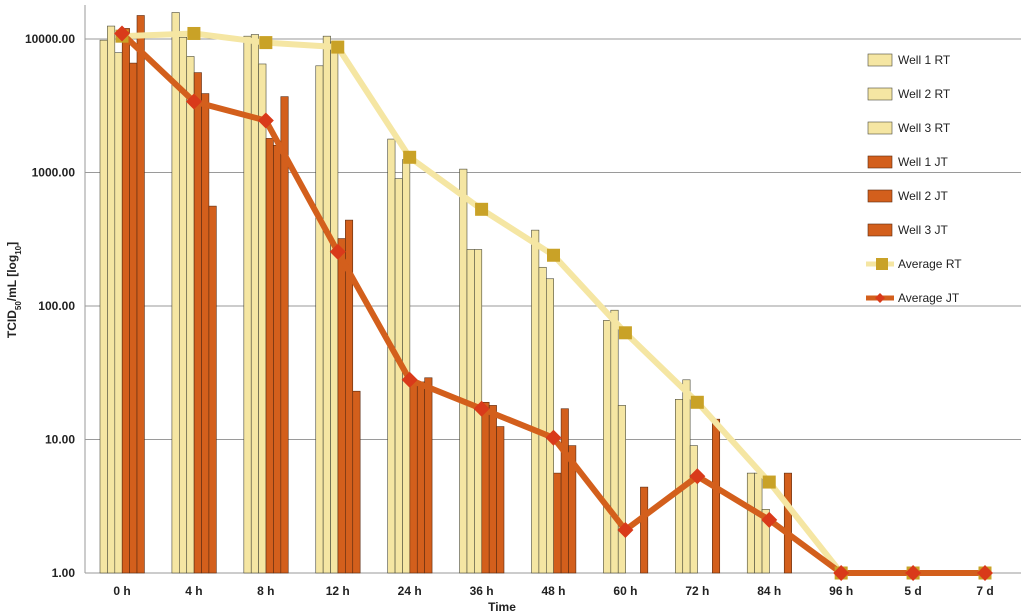 This screenshot has width=1024, height=613. Describe the element at coordinates (502, 606) in the screenshot. I see `x-axis-title: Time` at that location.